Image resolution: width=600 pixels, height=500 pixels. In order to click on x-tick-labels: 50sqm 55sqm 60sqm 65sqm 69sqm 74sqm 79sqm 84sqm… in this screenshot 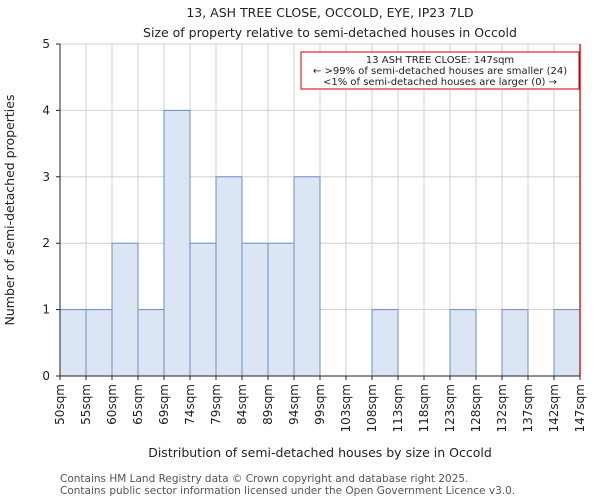, I will do `click(320, 404)`.